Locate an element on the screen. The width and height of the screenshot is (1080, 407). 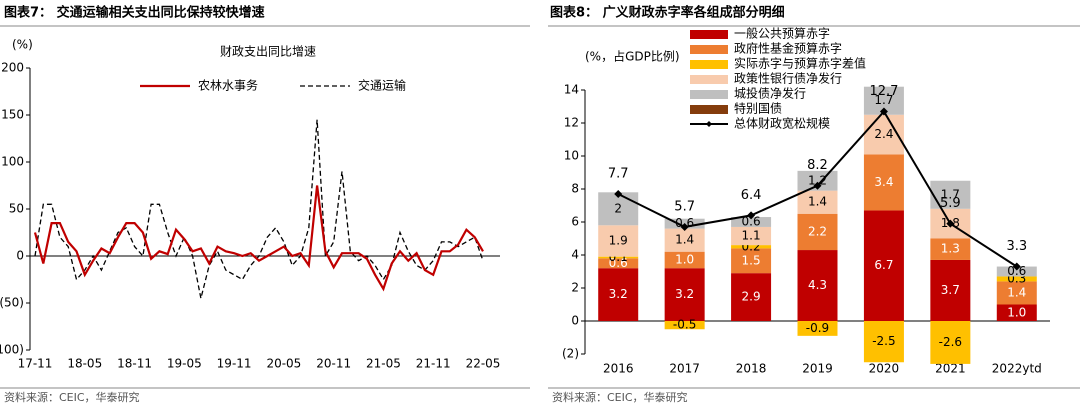
x-tick-label: 20-11 is located at coordinates (333, 364).